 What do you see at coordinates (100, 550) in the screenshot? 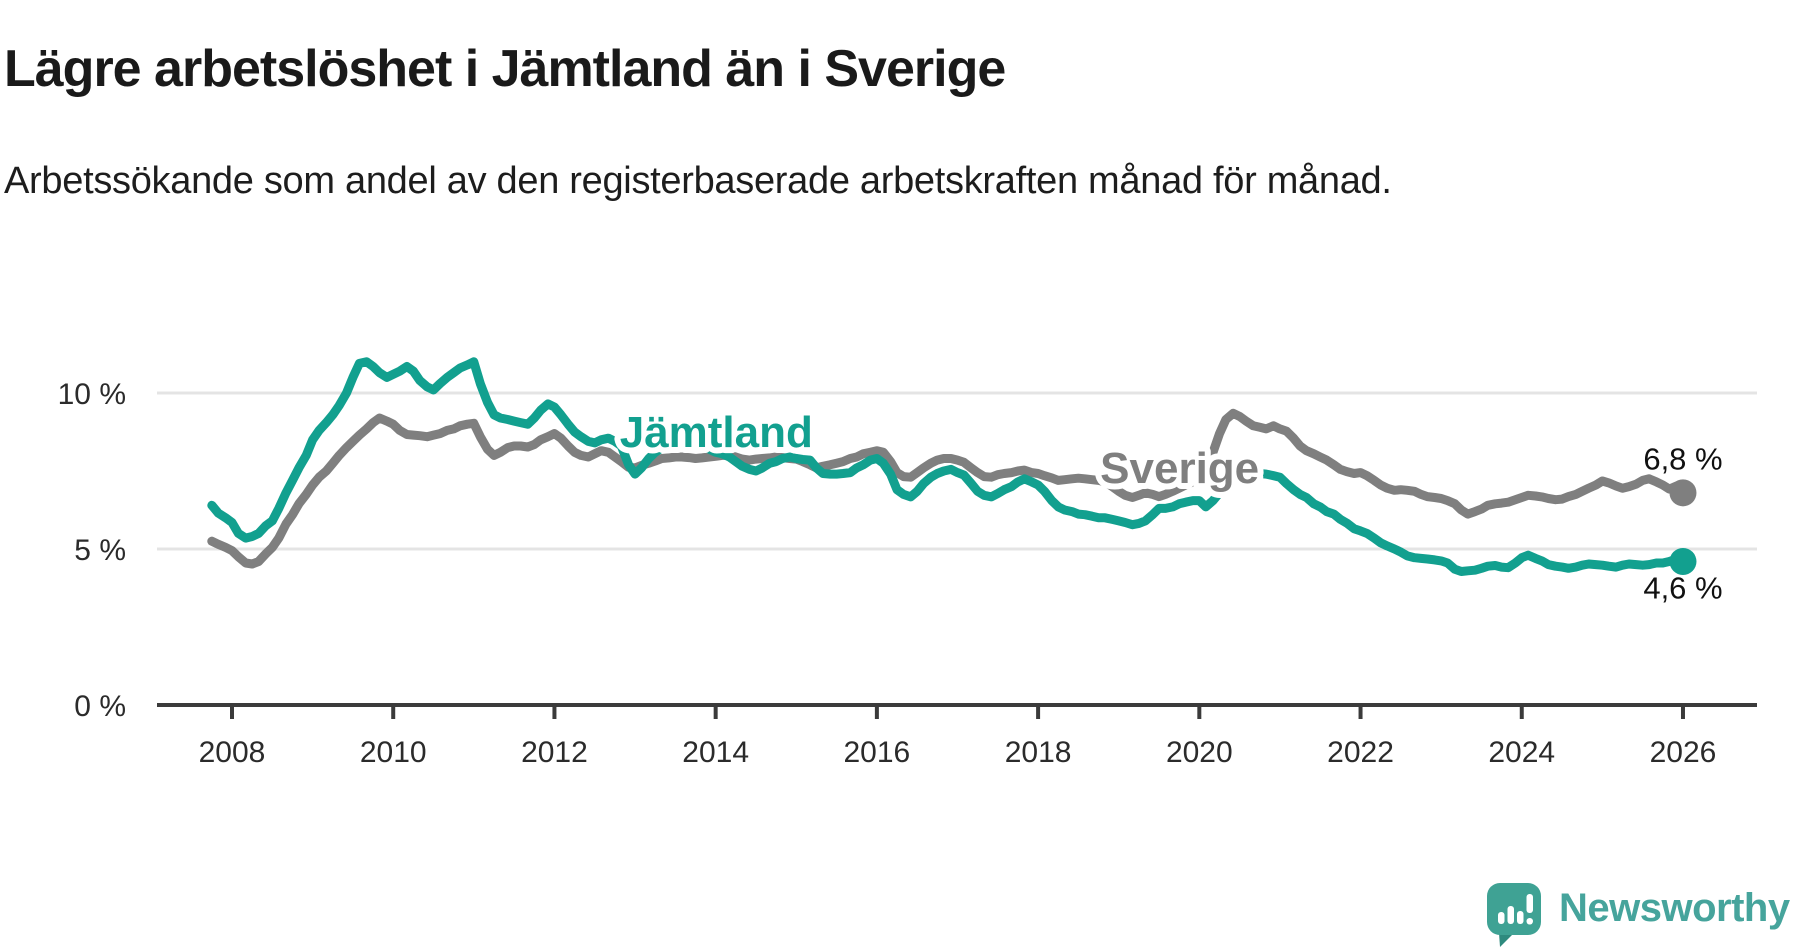
I see `y-axis-tick-label: 5 %` at bounding box center [100, 550].